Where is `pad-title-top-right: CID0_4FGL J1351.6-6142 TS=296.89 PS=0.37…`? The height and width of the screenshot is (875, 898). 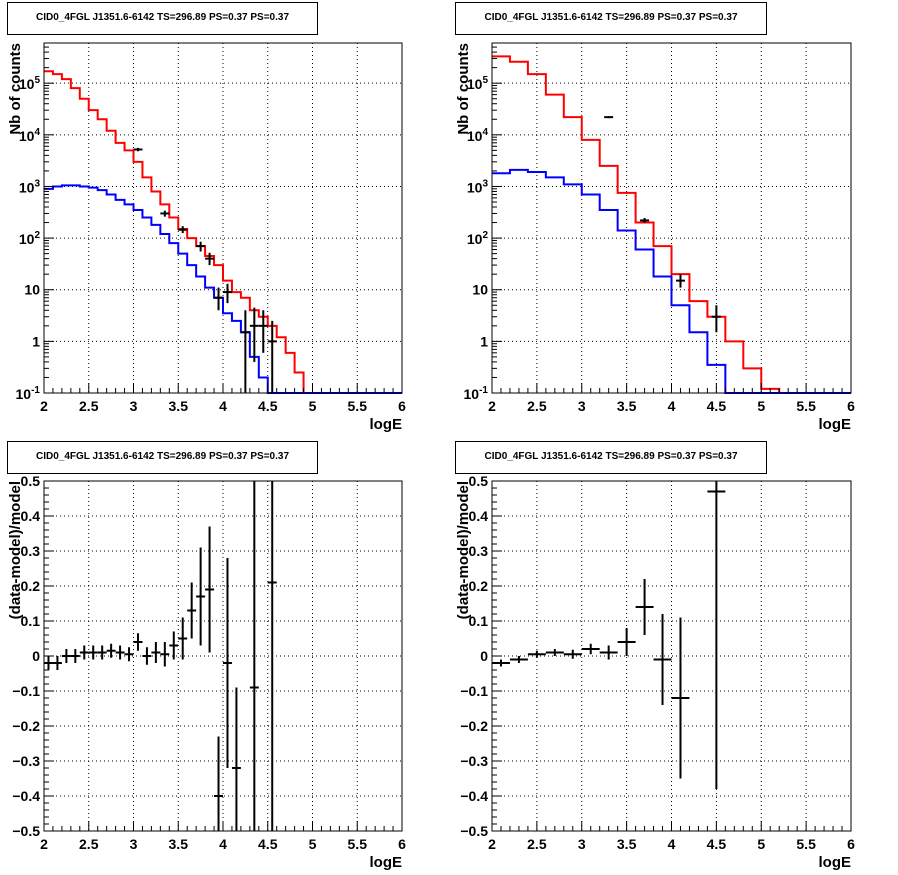 pad-title-top-right: CID0_4FGL J1351.6-6142 TS=296.89 PS=0.37… is located at coordinates (611, 18).